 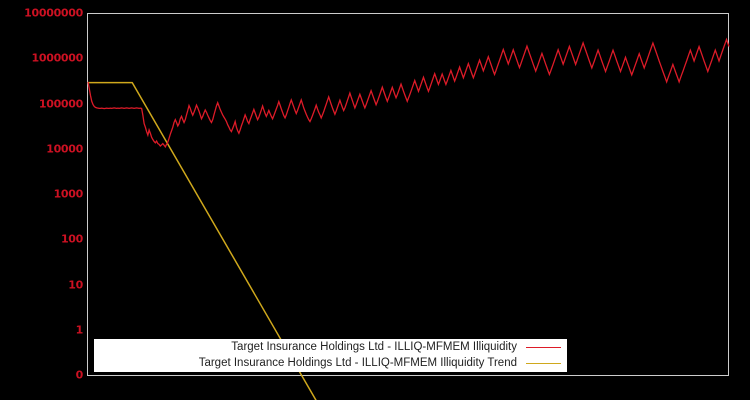 What do you see at coordinates (41, 200) in the screenshot?
I see `y-axis-tick-labels: 10000000 1000000 100000 10000 1000 100 10 1 0` at bounding box center [41, 200].